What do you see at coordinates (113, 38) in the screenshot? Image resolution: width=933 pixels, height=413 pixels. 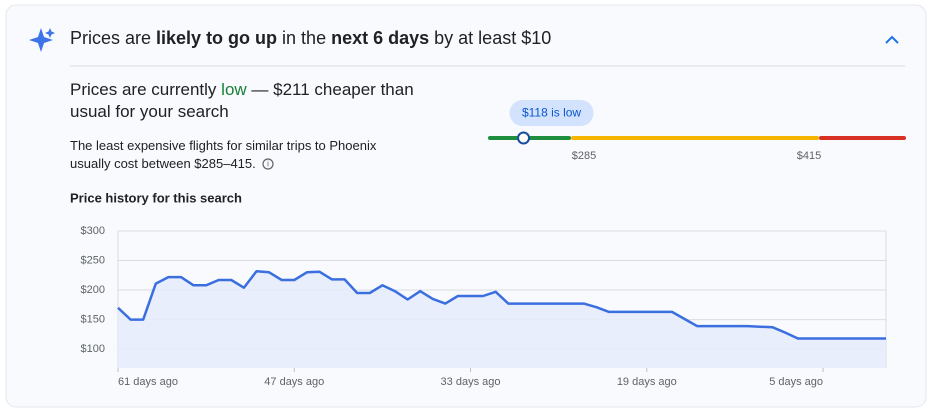 I see `header-part: Prices are` at bounding box center [113, 38].